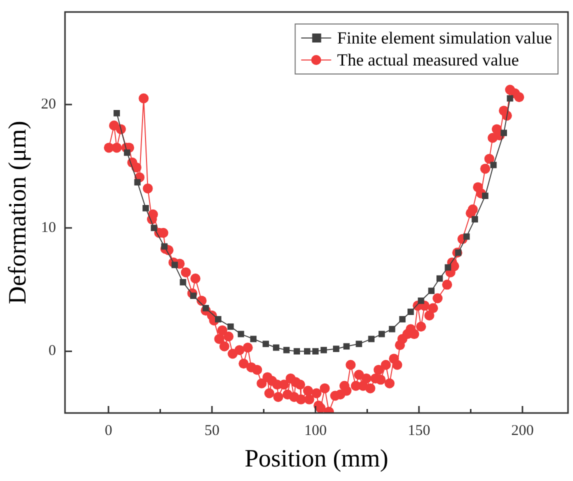  I want to click on y-tick-label: 0, so click(52, 351).